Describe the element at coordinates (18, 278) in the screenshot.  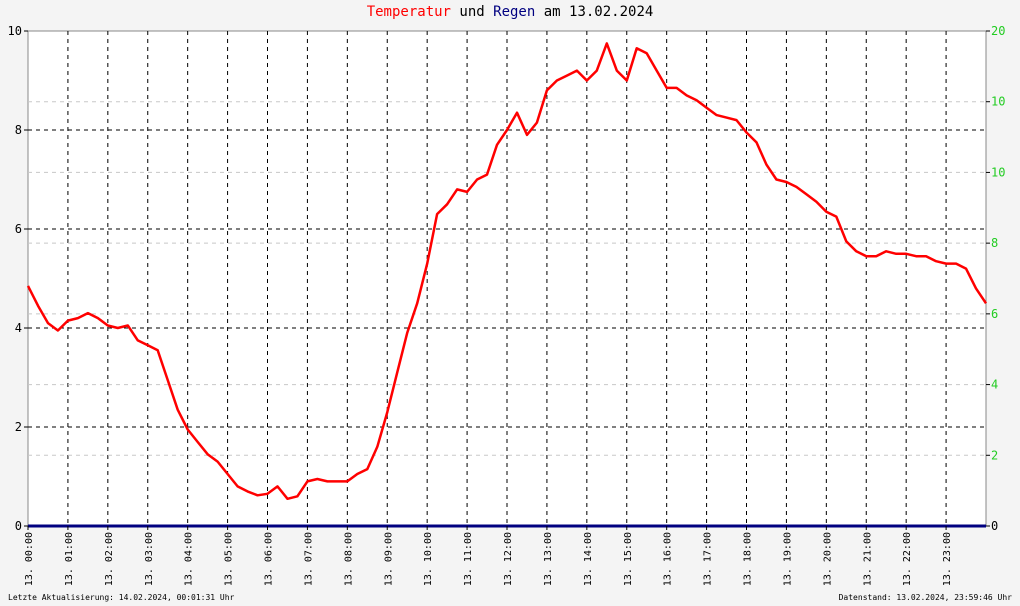
I see `y-axis-left: 0 2 4 6 8 10` at that location.